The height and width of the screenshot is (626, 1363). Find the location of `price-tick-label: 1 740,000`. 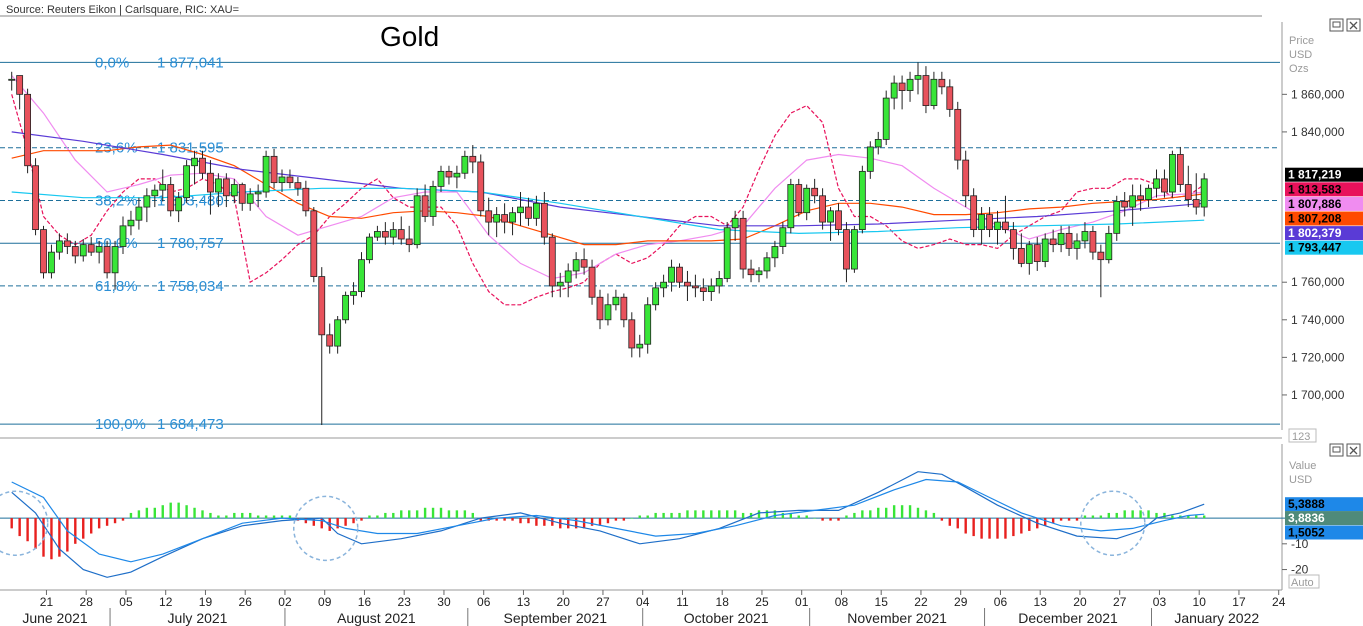

price-tick-label: 1 740,000 is located at coordinates (1318, 320).